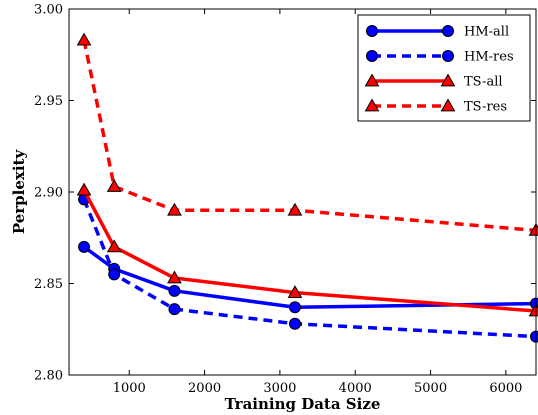 The height and width of the screenshot is (415, 538). Describe the element at coordinates (48, 193) in the screenshot. I see `y-tick-label: 2.90` at that location.